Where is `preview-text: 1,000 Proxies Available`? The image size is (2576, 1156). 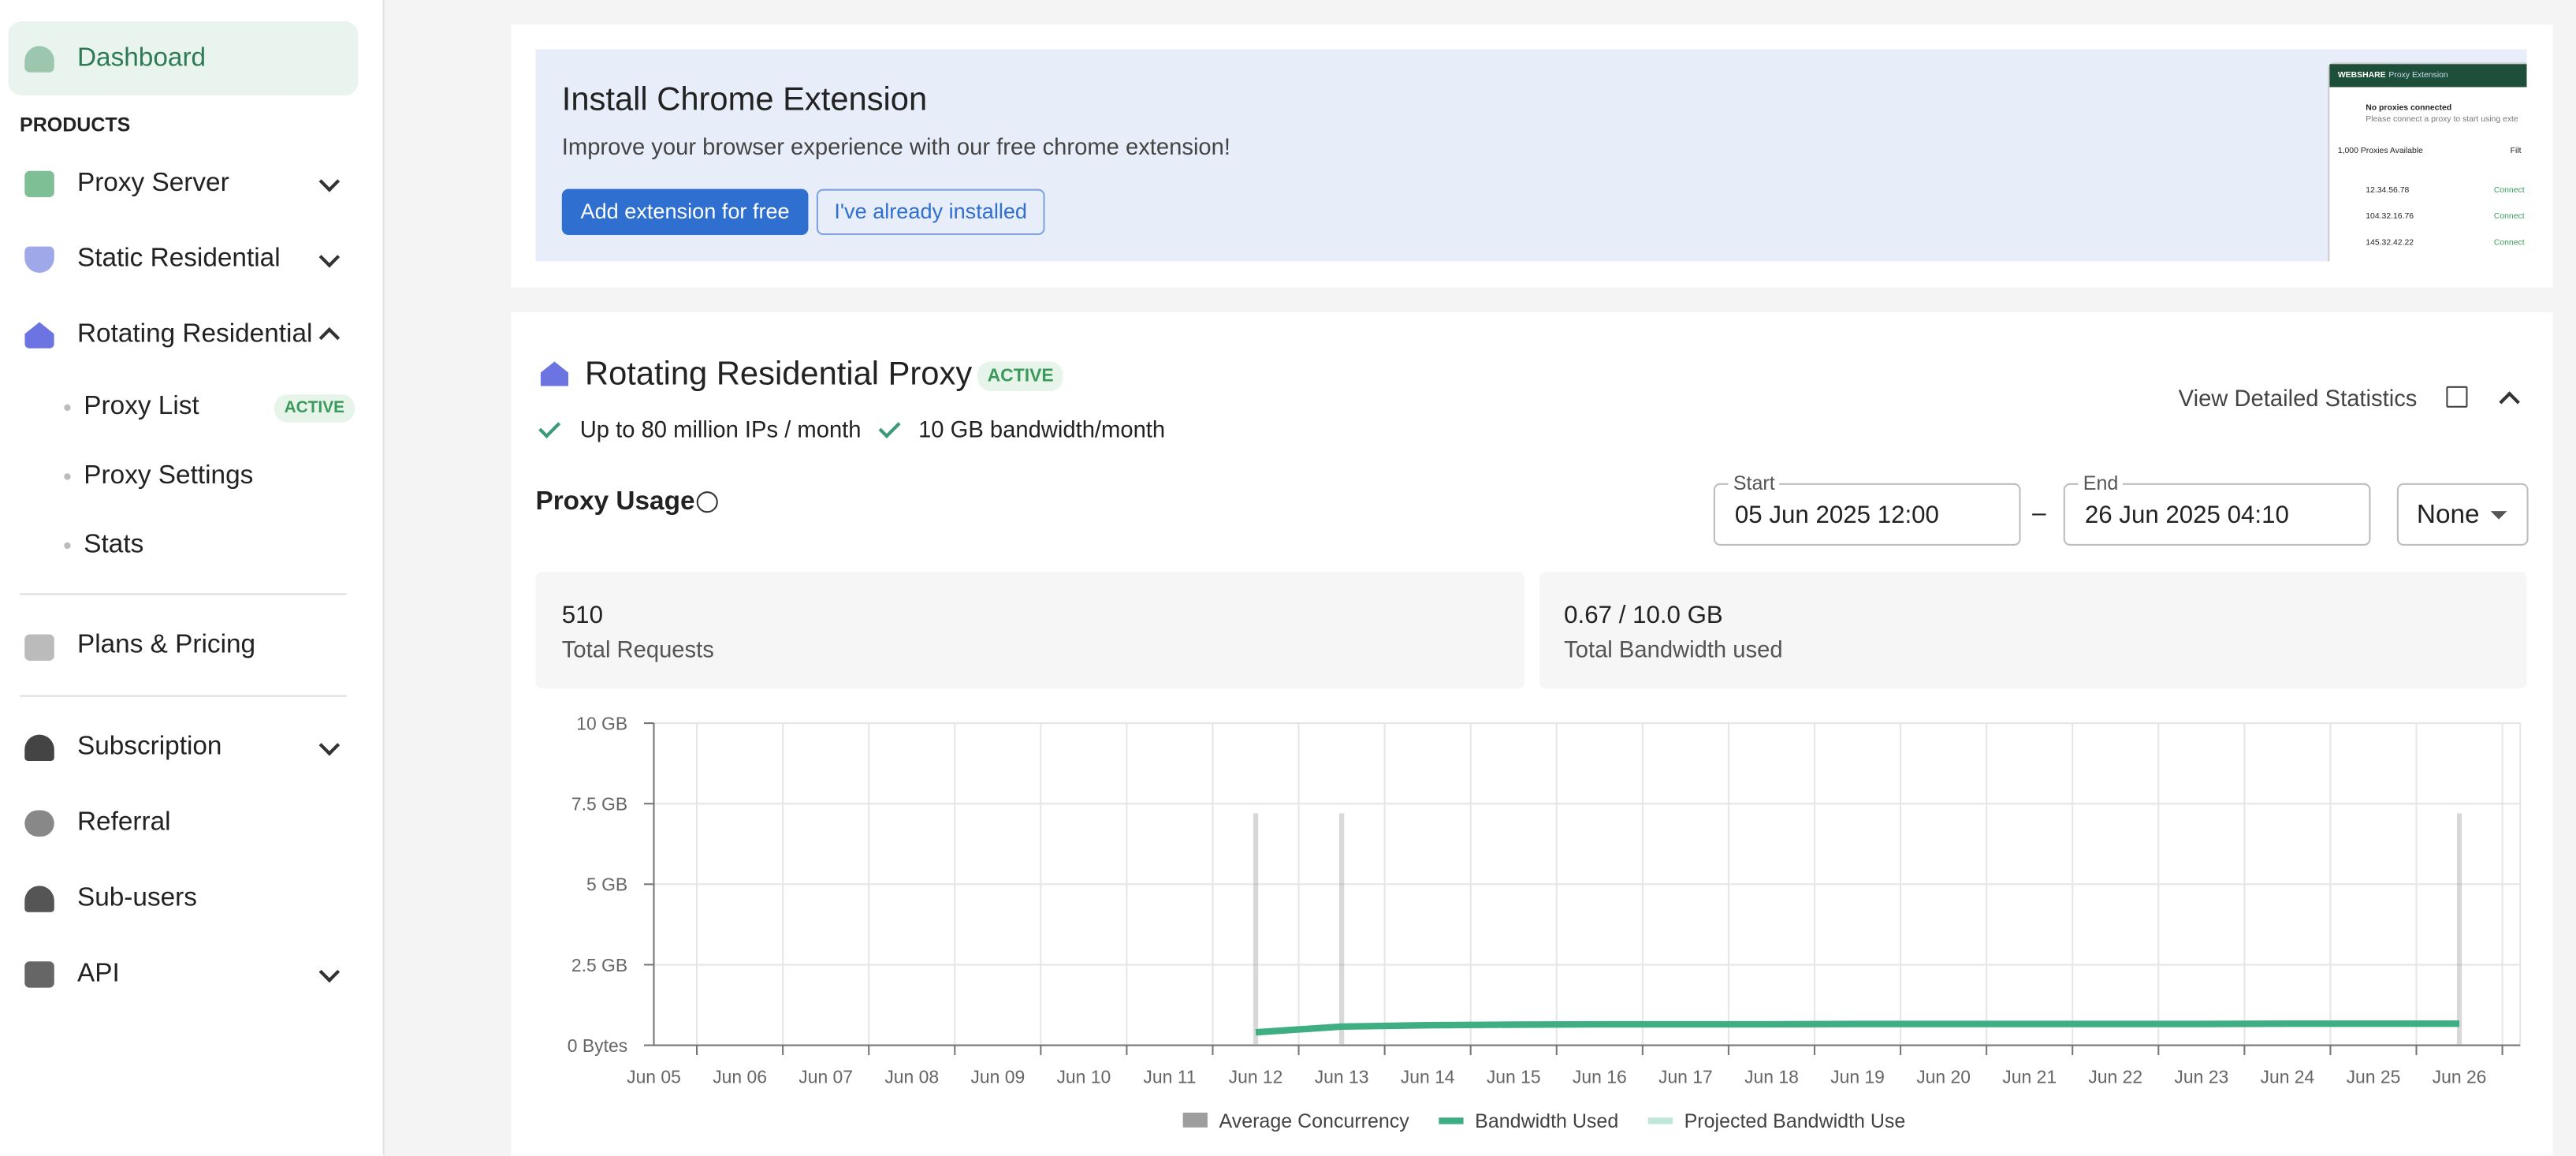
preview-text: 1,000 Proxies Available is located at coordinates (2380, 151).